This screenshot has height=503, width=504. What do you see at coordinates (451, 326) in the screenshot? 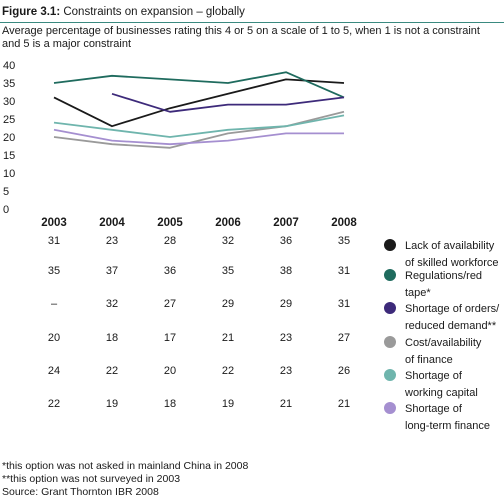
I see `legend-label: reduced demand**` at bounding box center [451, 326].